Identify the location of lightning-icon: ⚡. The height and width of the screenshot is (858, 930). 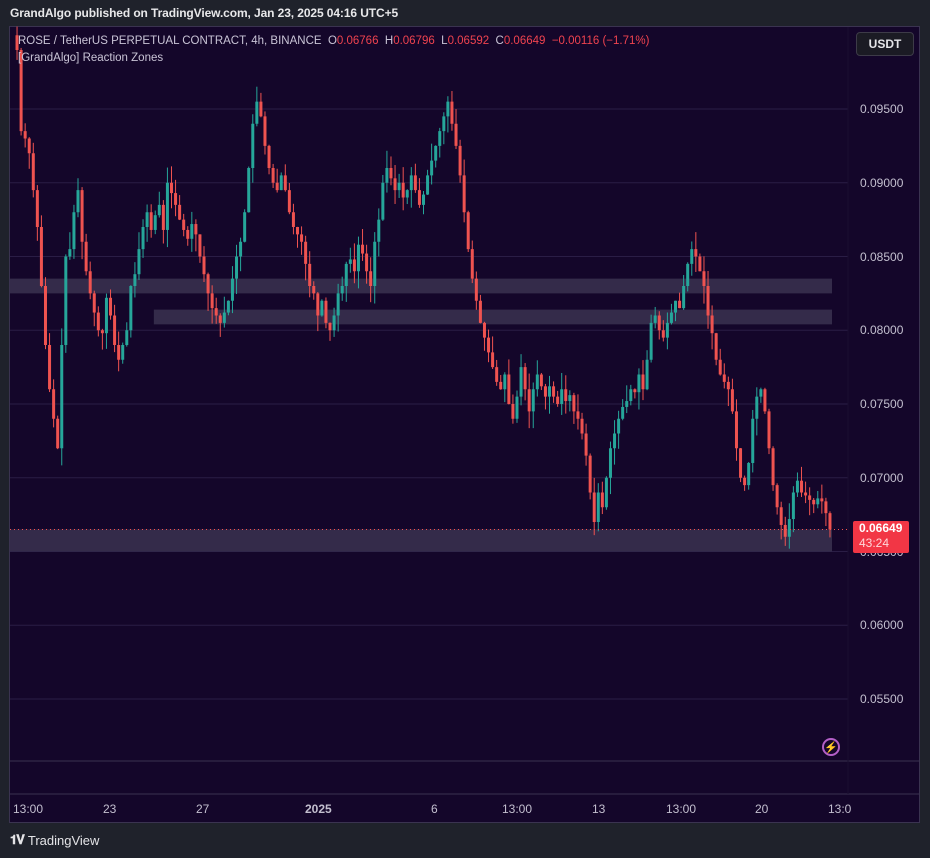
(831, 747).